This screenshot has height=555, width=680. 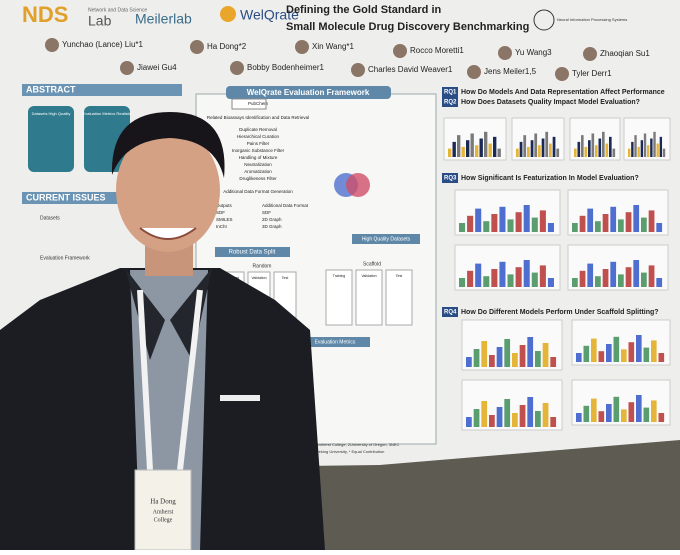 I want to click on author-name: Tyler Derr1, so click(x=592, y=73).